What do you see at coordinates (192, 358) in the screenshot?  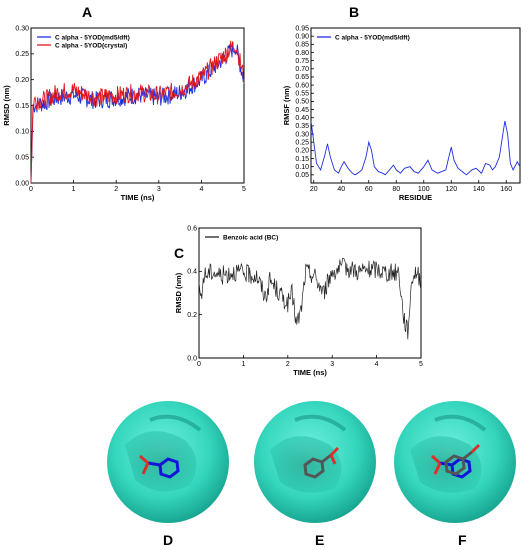 I see `y-tick-label: 0.0` at bounding box center [192, 358].